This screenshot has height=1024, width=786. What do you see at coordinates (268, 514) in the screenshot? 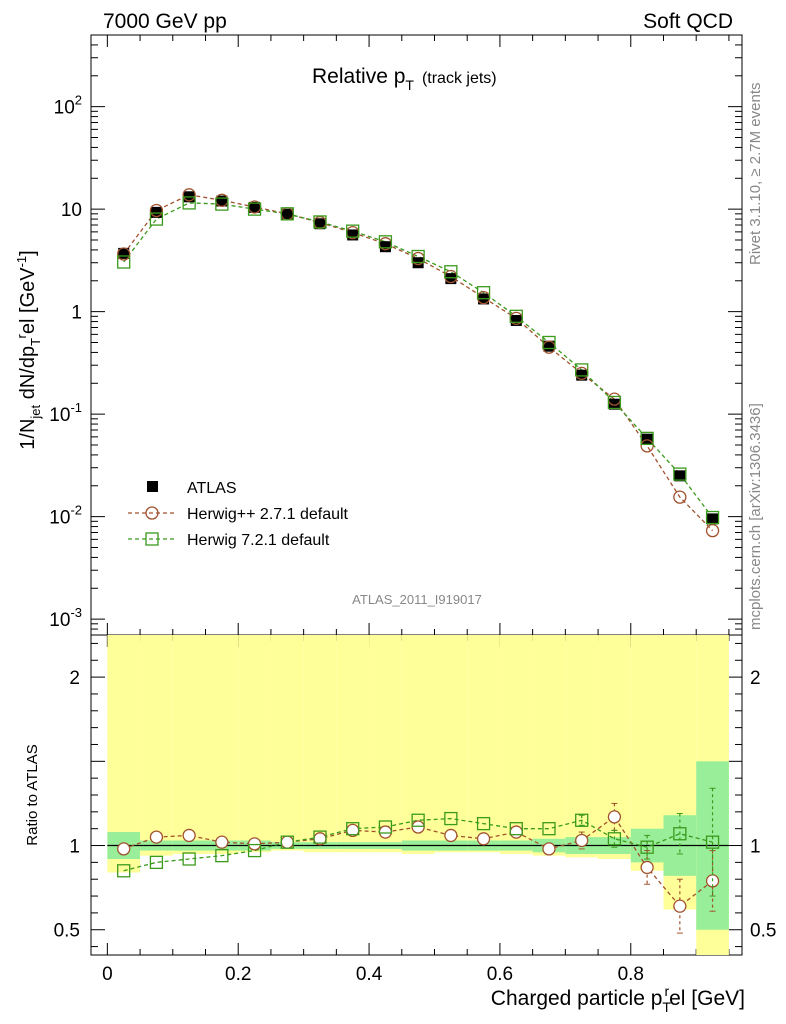
I see `legend-herwigpp-label: Herwig++ 2.7.1 default` at bounding box center [268, 514].